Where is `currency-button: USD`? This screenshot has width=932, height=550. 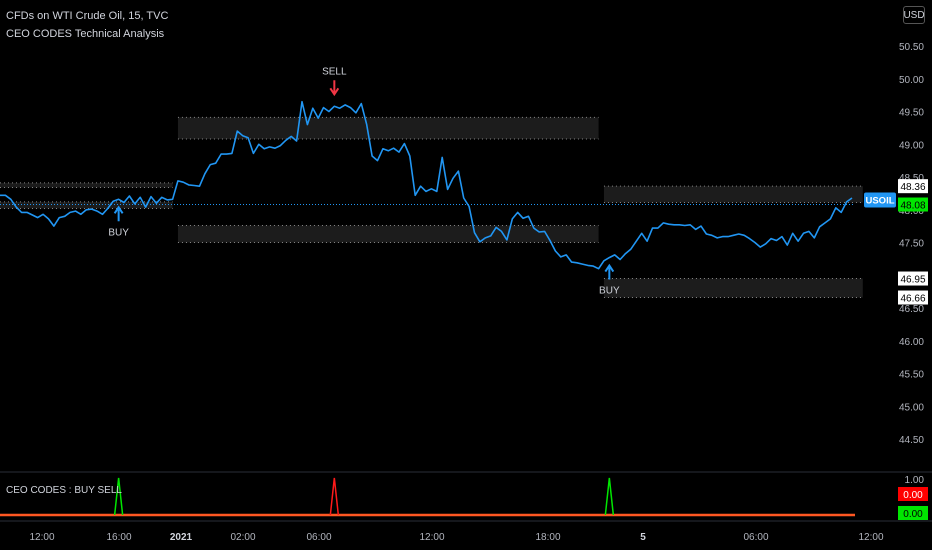
currency-button: USD is located at coordinates (914, 15).